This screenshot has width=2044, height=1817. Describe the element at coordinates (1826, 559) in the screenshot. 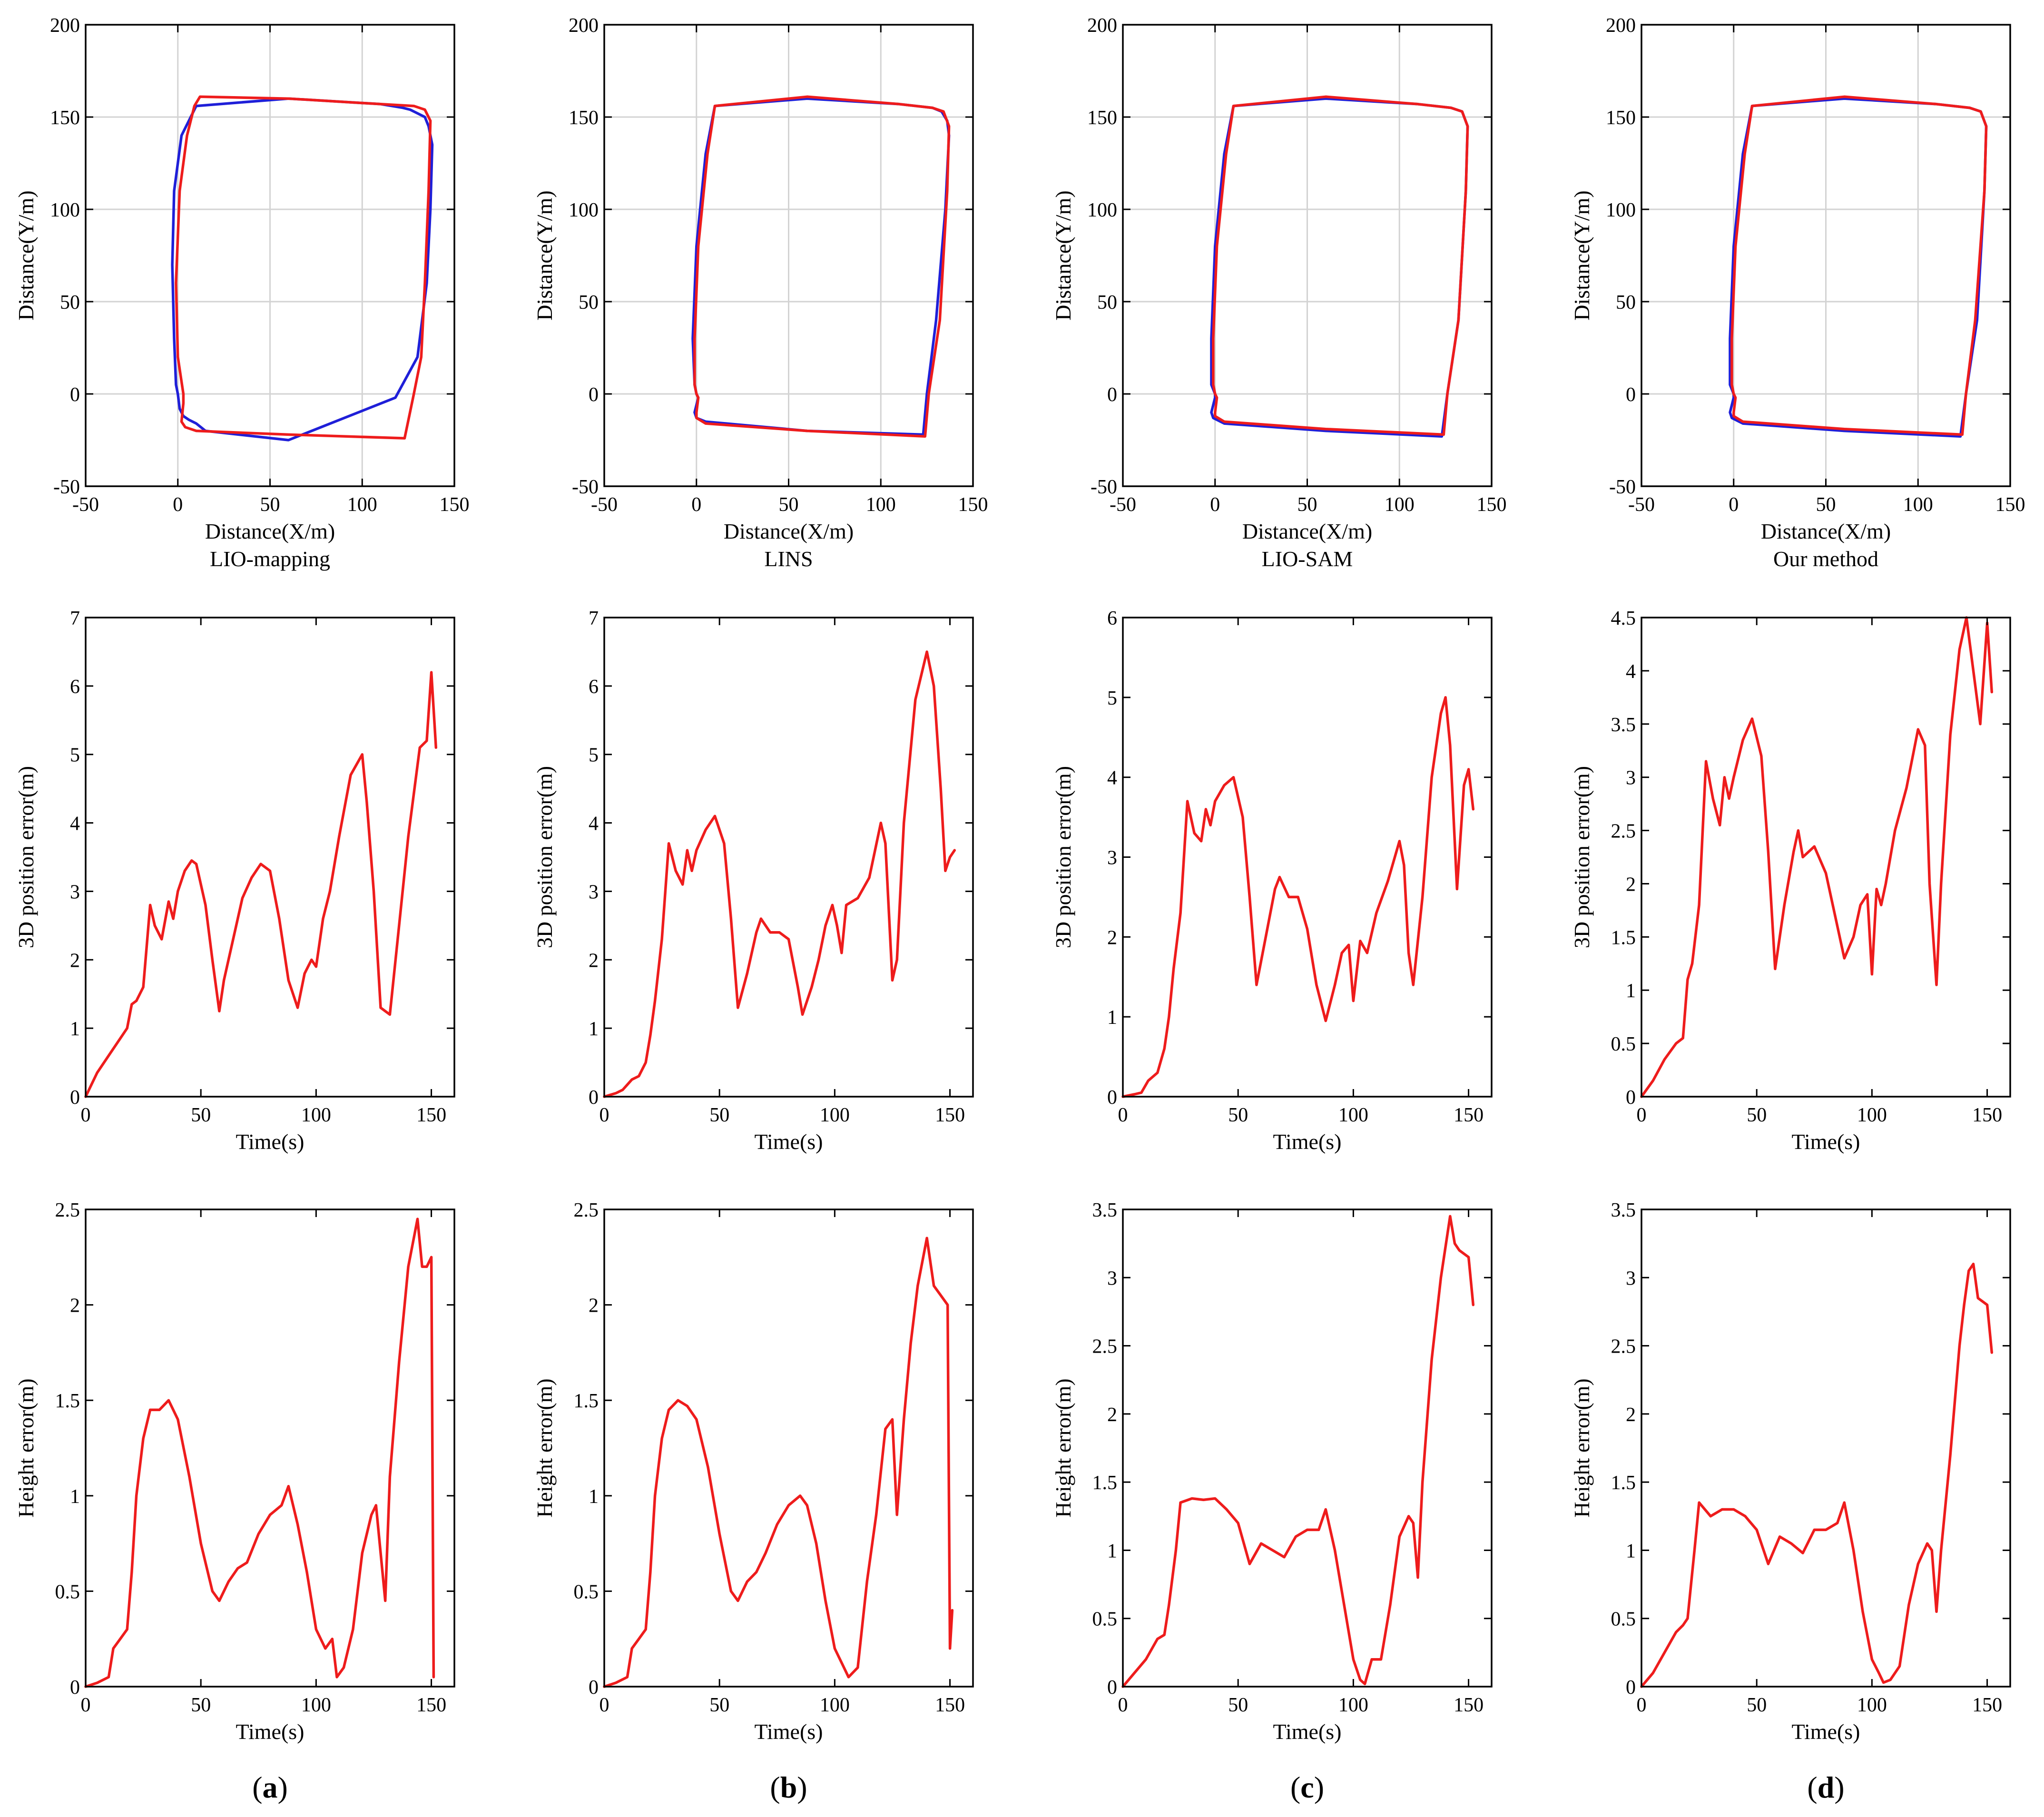

I see `chart-title: Our method` at that location.